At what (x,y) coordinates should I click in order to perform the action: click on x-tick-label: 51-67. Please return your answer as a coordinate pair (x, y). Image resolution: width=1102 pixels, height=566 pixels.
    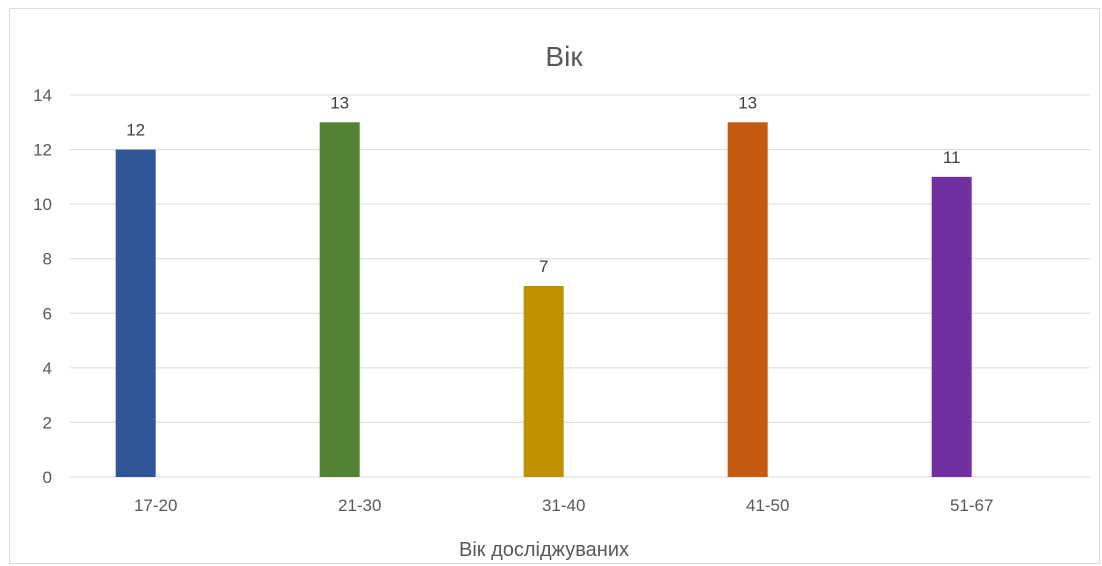
    Looking at the image, I should click on (971, 505).